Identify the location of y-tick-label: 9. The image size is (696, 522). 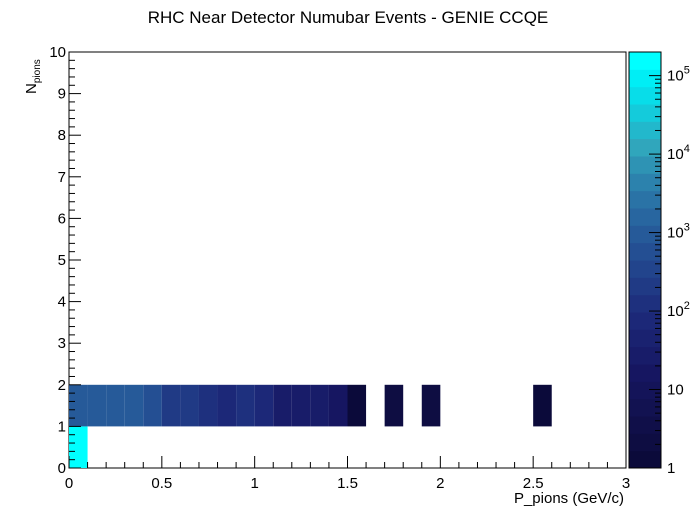
(62, 94).